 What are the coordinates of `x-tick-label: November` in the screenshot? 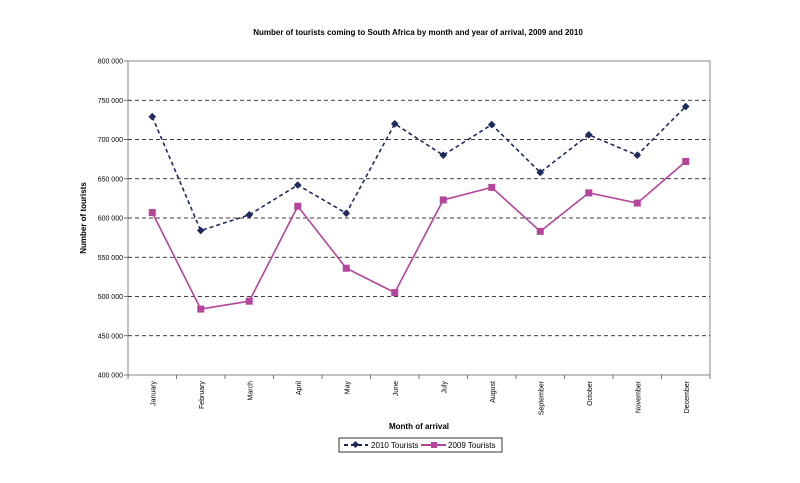 It's located at (638, 396).